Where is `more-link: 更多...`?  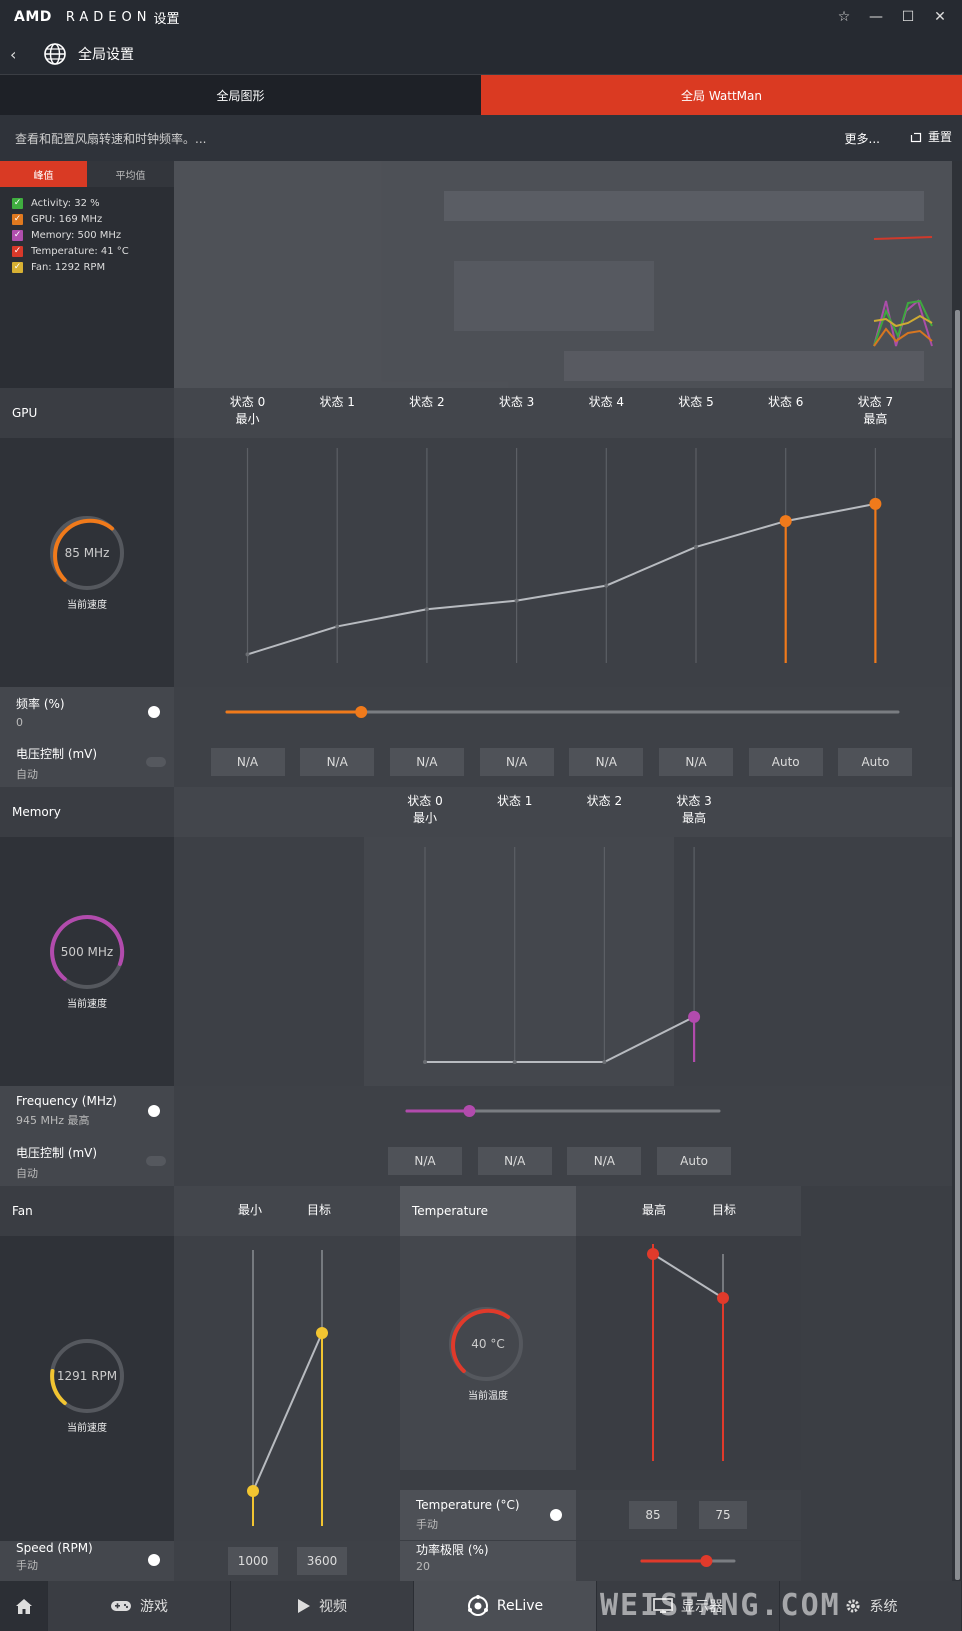
more-link: 更多... is located at coordinates (862, 139).